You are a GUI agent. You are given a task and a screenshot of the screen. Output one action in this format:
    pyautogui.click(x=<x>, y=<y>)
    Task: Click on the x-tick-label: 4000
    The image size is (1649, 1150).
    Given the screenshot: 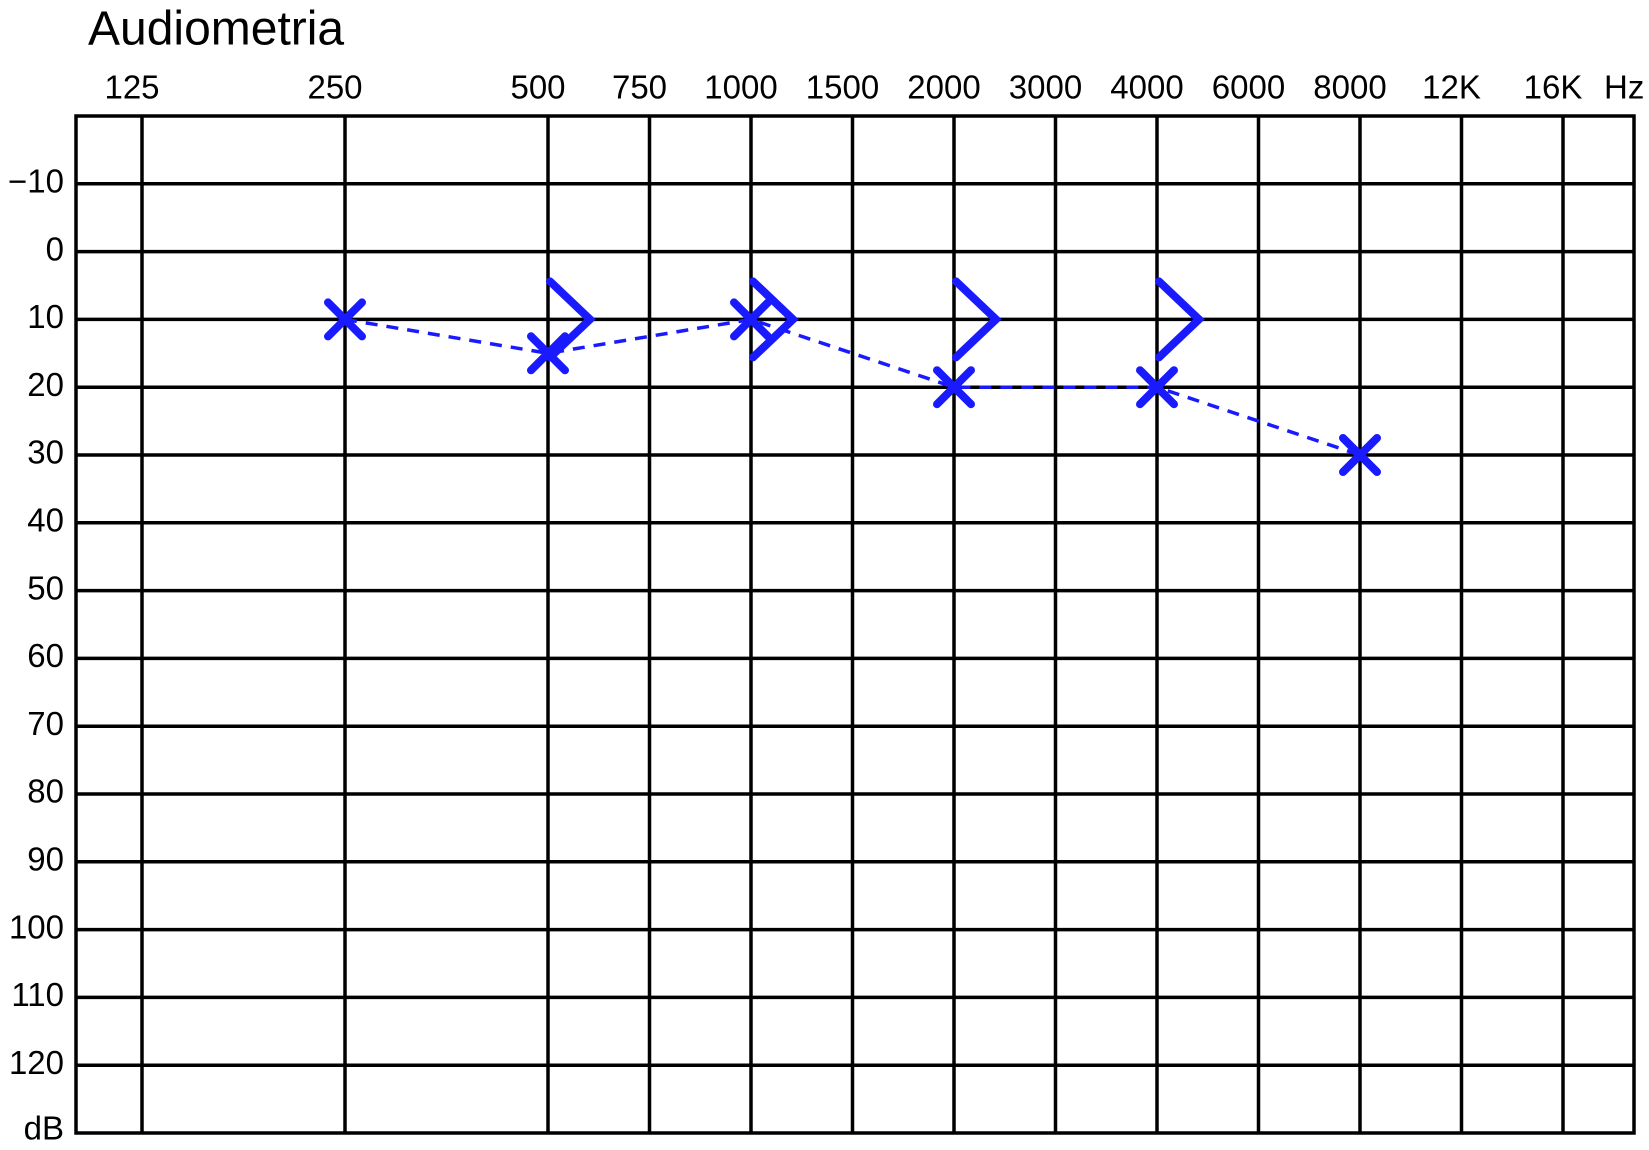 What is the action you would take?
    pyautogui.click(x=1146, y=87)
    